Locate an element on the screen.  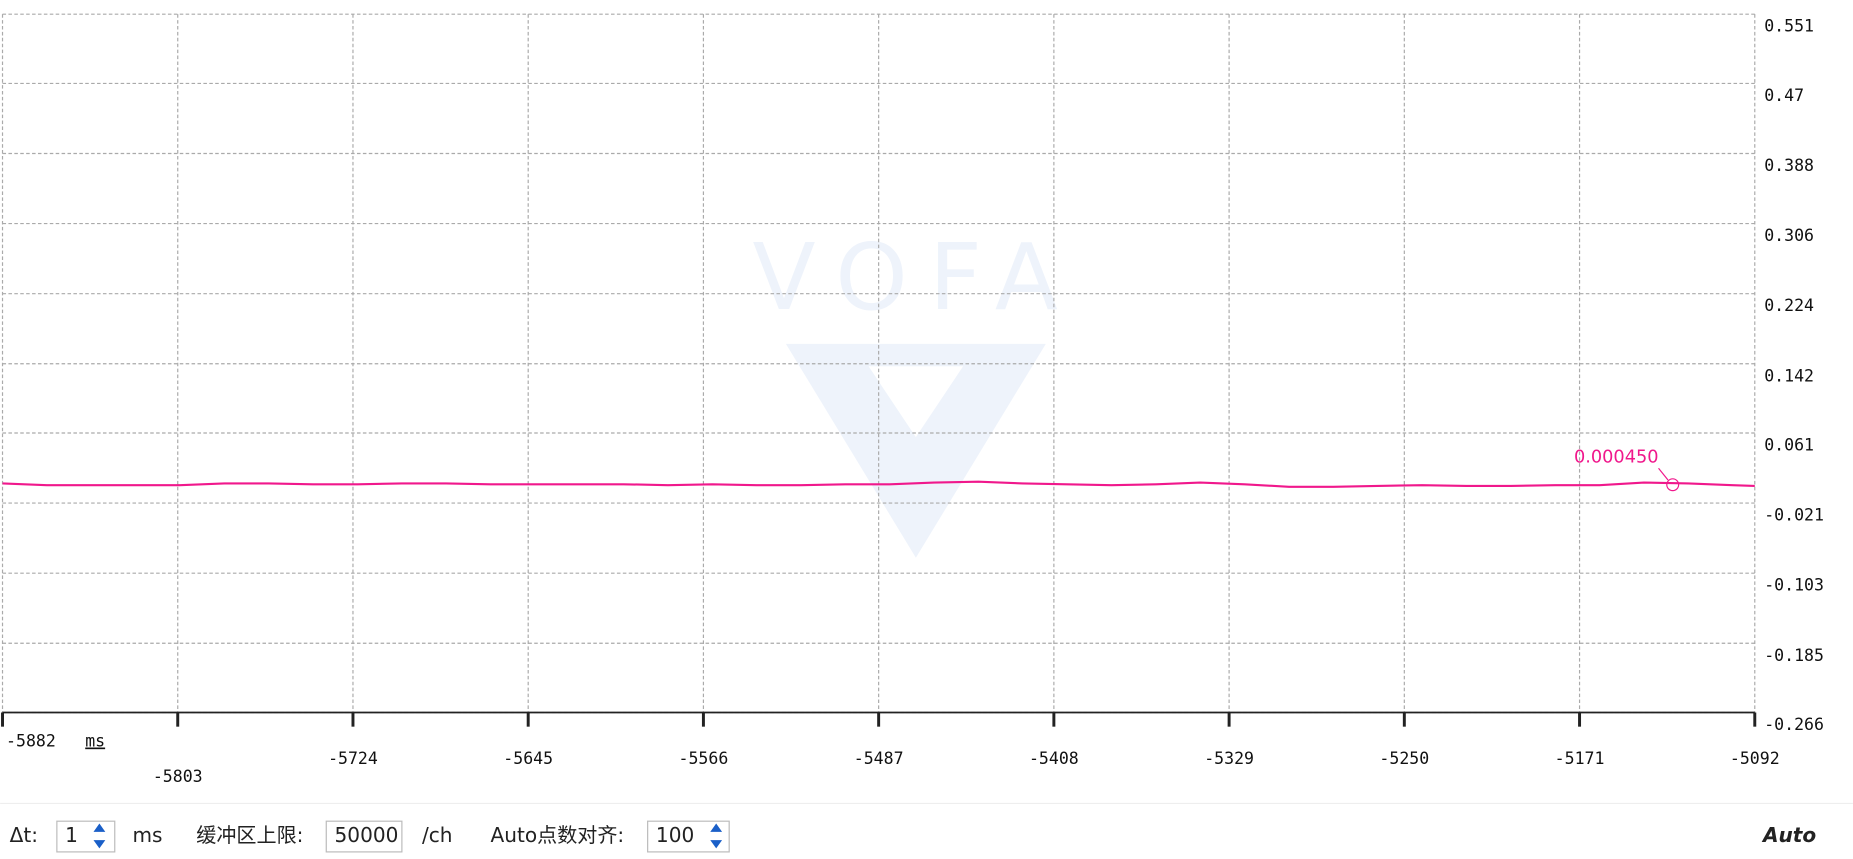
y-tick-label: 0.224 is located at coordinates (1789, 305).